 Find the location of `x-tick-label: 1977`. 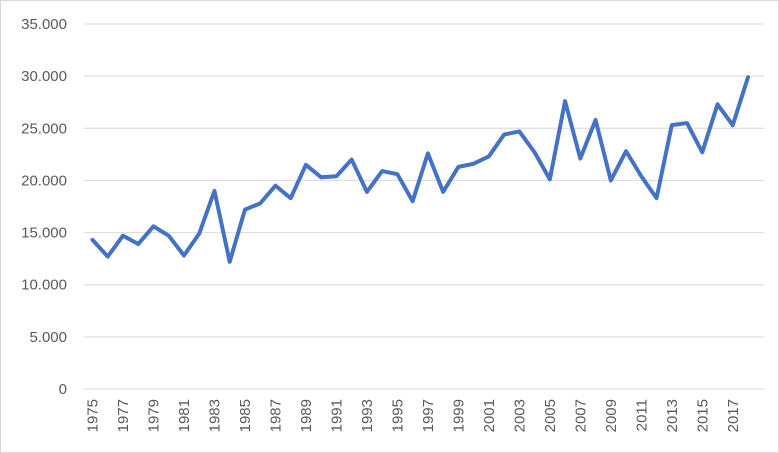

x-tick-label: 1977 is located at coordinates (123, 415).